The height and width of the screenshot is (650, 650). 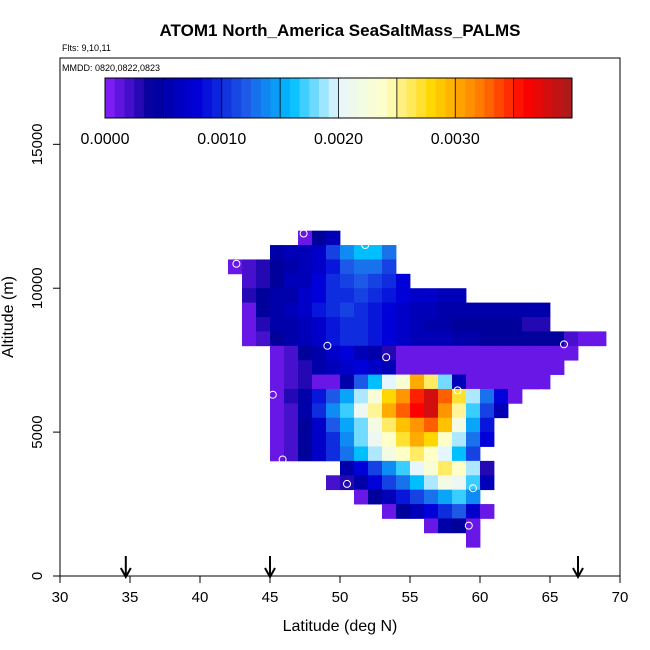 I want to click on x-tick-label: 55, so click(x=410, y=597).